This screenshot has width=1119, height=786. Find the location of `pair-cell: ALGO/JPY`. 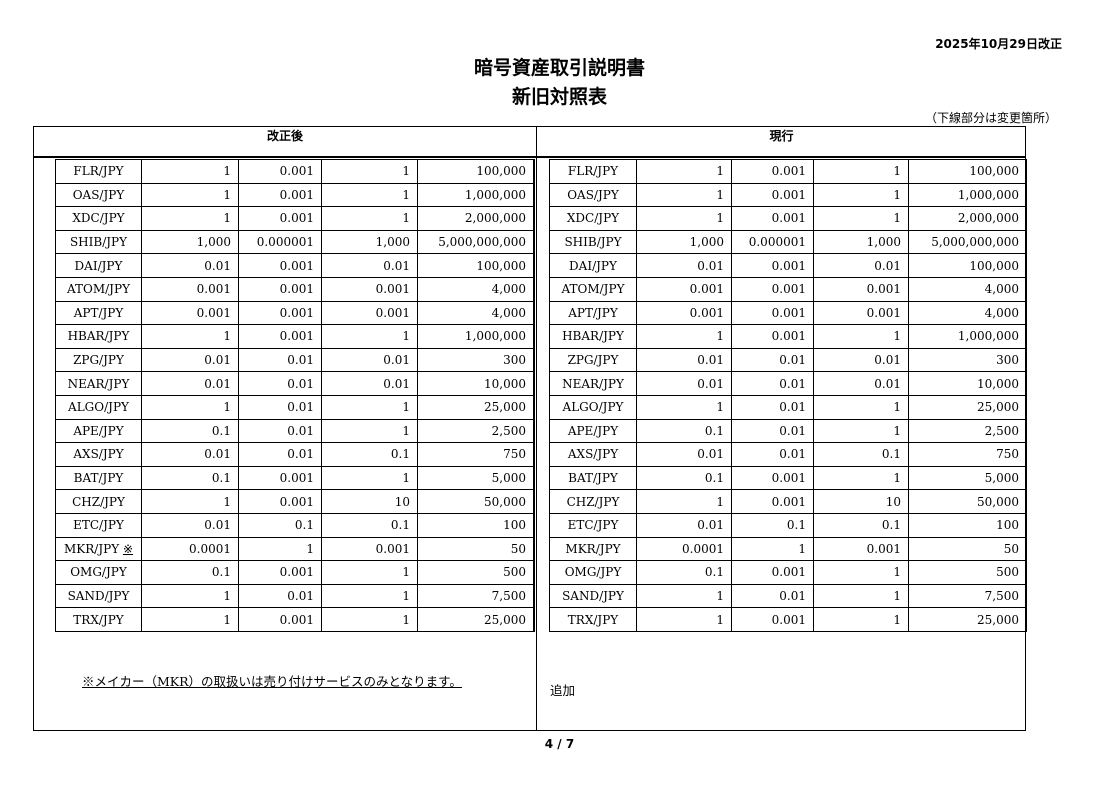

pair-cell: ALGO/JPY is located at coordinates (98, 407).